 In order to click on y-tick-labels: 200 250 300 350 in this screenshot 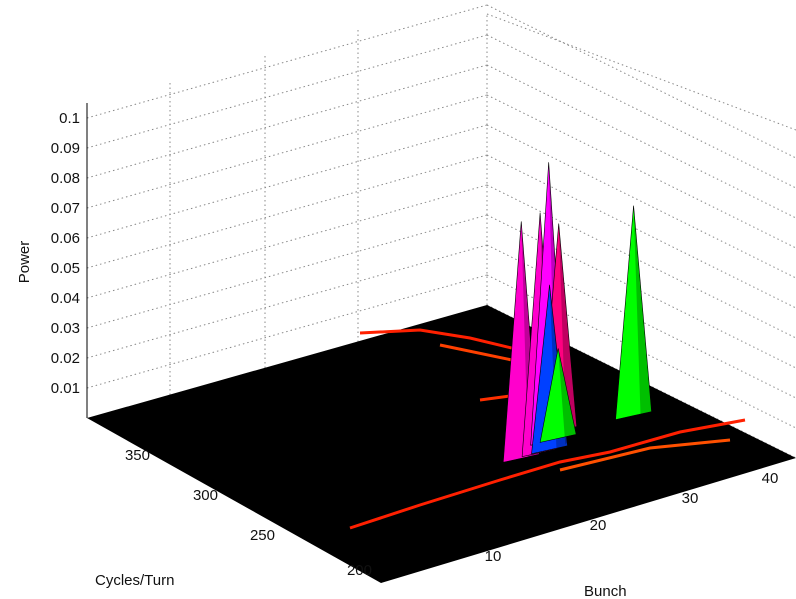, I will do `click(248, 513)`.